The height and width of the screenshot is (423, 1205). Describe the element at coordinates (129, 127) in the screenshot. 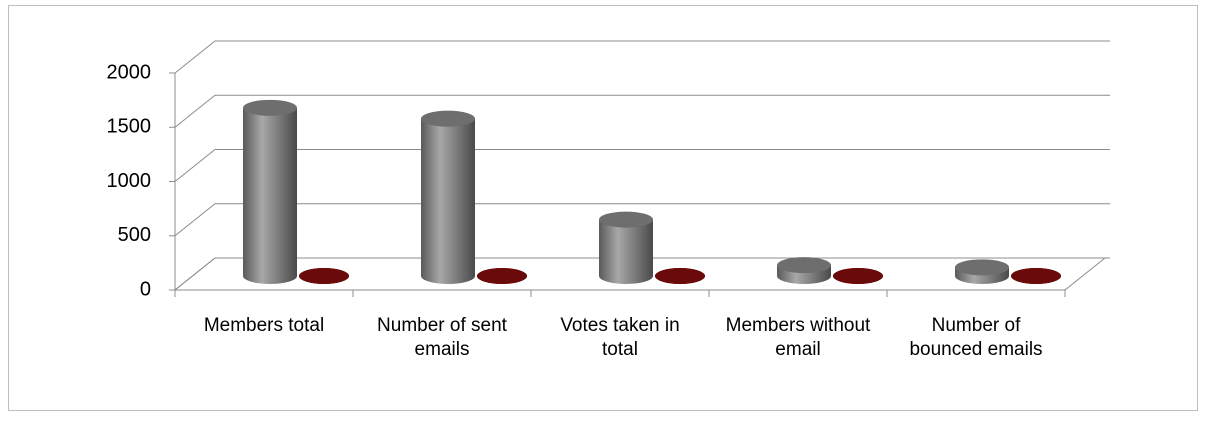

I see `y-tick-label: 1500` at that location.